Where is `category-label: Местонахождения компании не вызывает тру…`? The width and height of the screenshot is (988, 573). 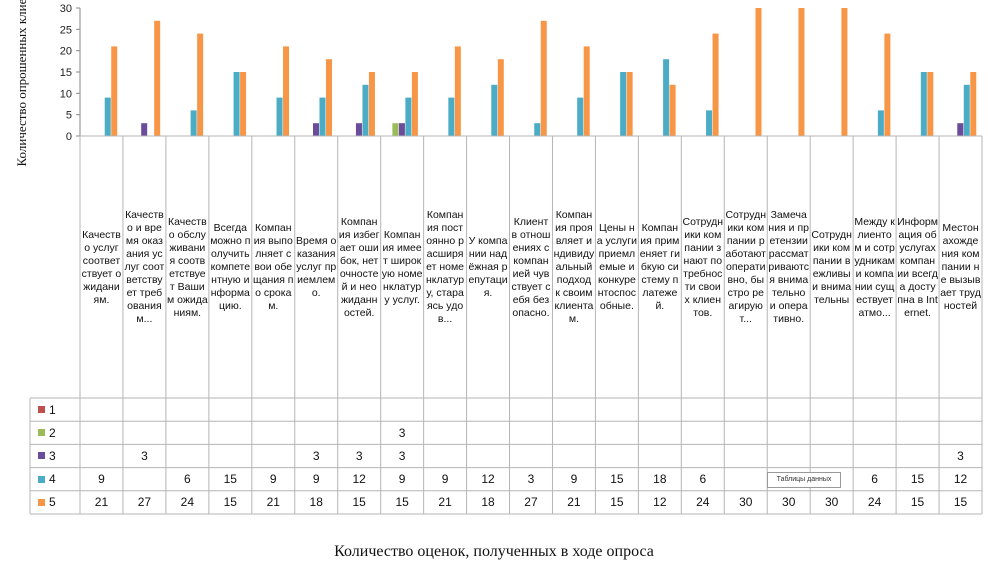 category-label: Местонахождения компании не вызывает тру… is located at coordinates (960, 267).